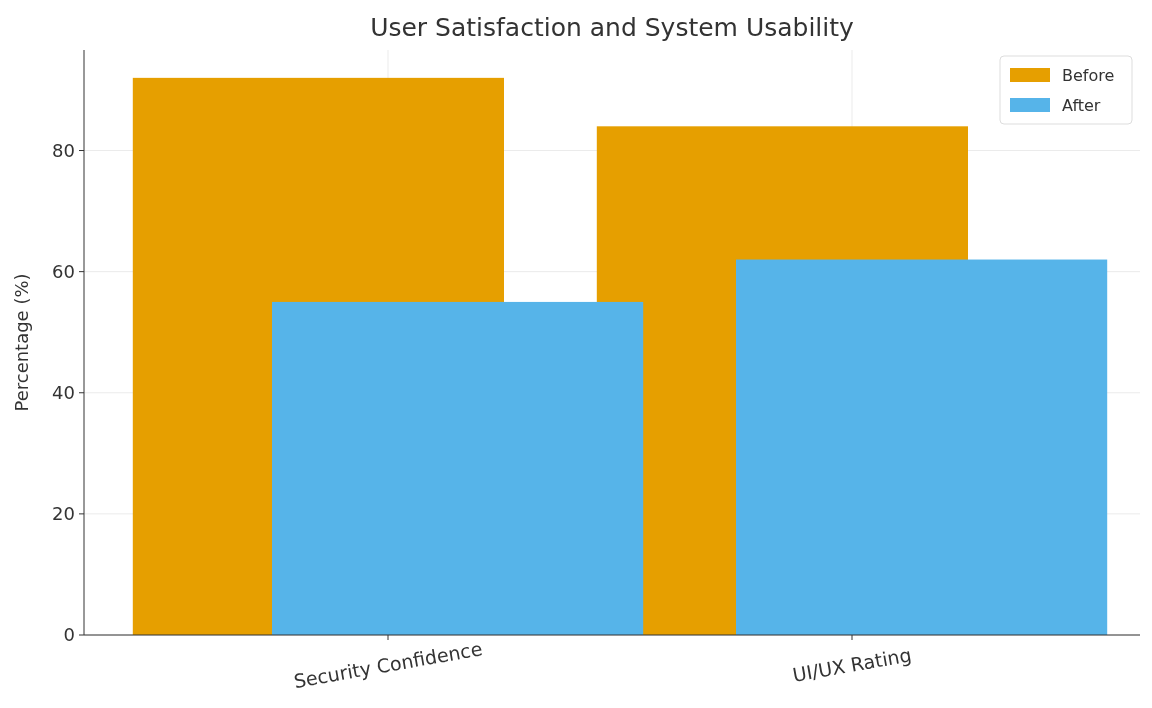 The image size is (1152, 708). What do you see at coordinates (63, 393) in the screenshot?
I see `y-tick-label: 40` at bounding box center [63, 393].